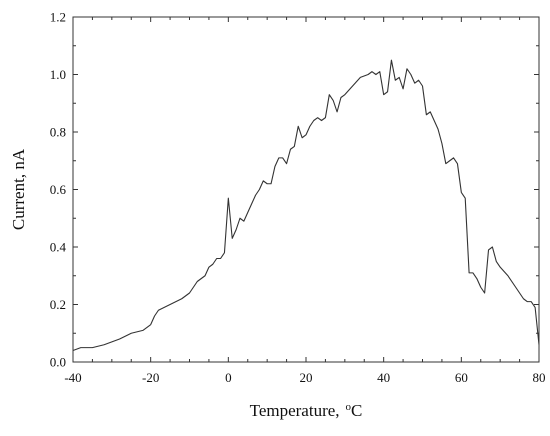 This screenshot has height=436, width=550. Describe the element at coordinates (58, 304) in the screenshot. I see `y-tick-label: 0.2` at that location.